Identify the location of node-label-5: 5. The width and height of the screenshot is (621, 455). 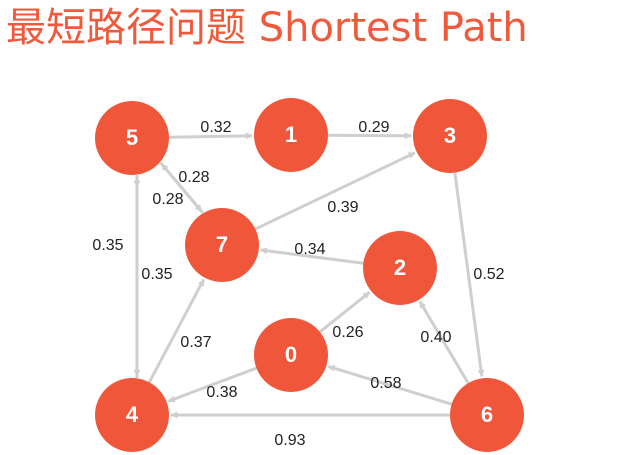
(132, 137).